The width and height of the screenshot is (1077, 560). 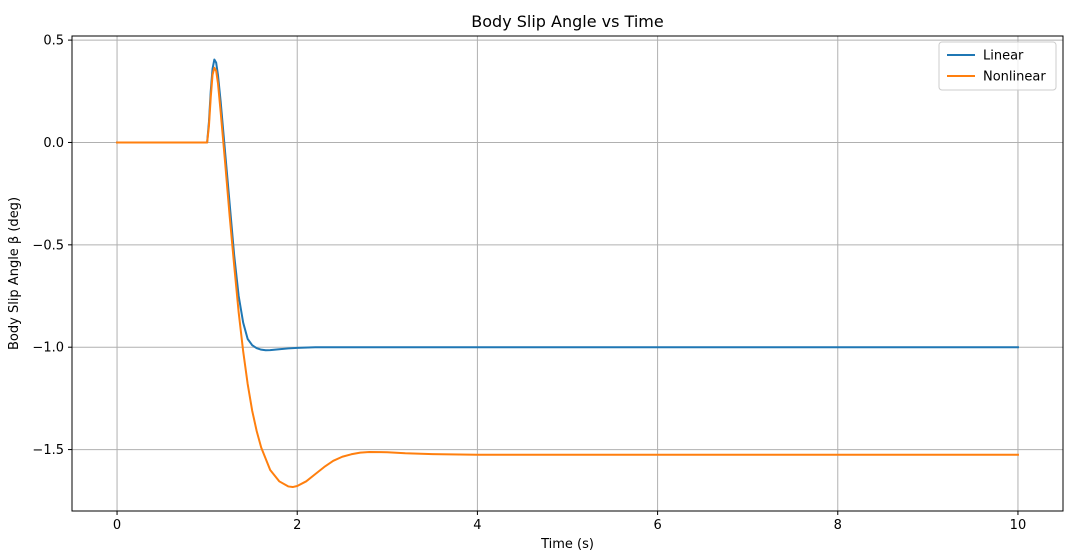 I want to click on legend-label-linear: Linear, so click(x=1003, y=56).